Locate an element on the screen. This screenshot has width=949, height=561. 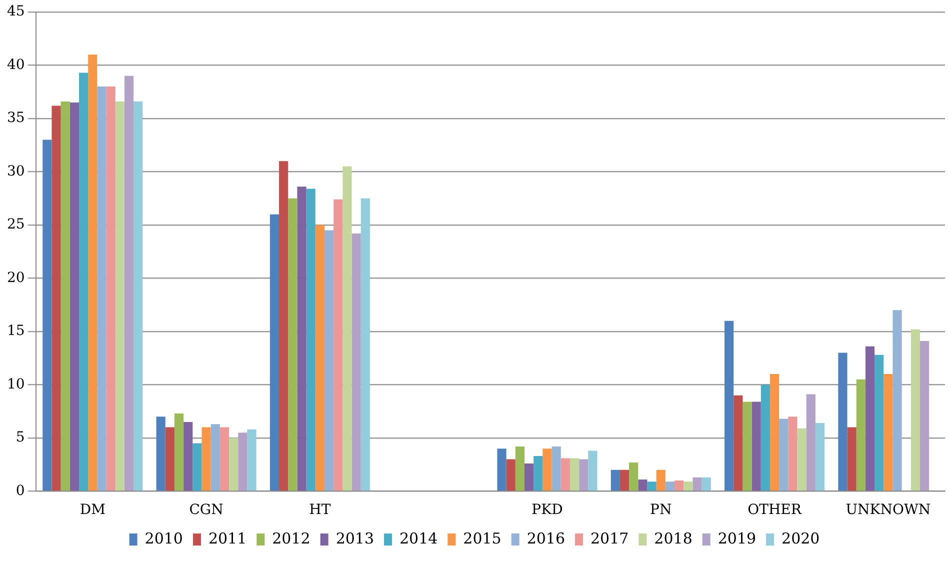
x-tick-label: DM is located at coordinates (93, 510).